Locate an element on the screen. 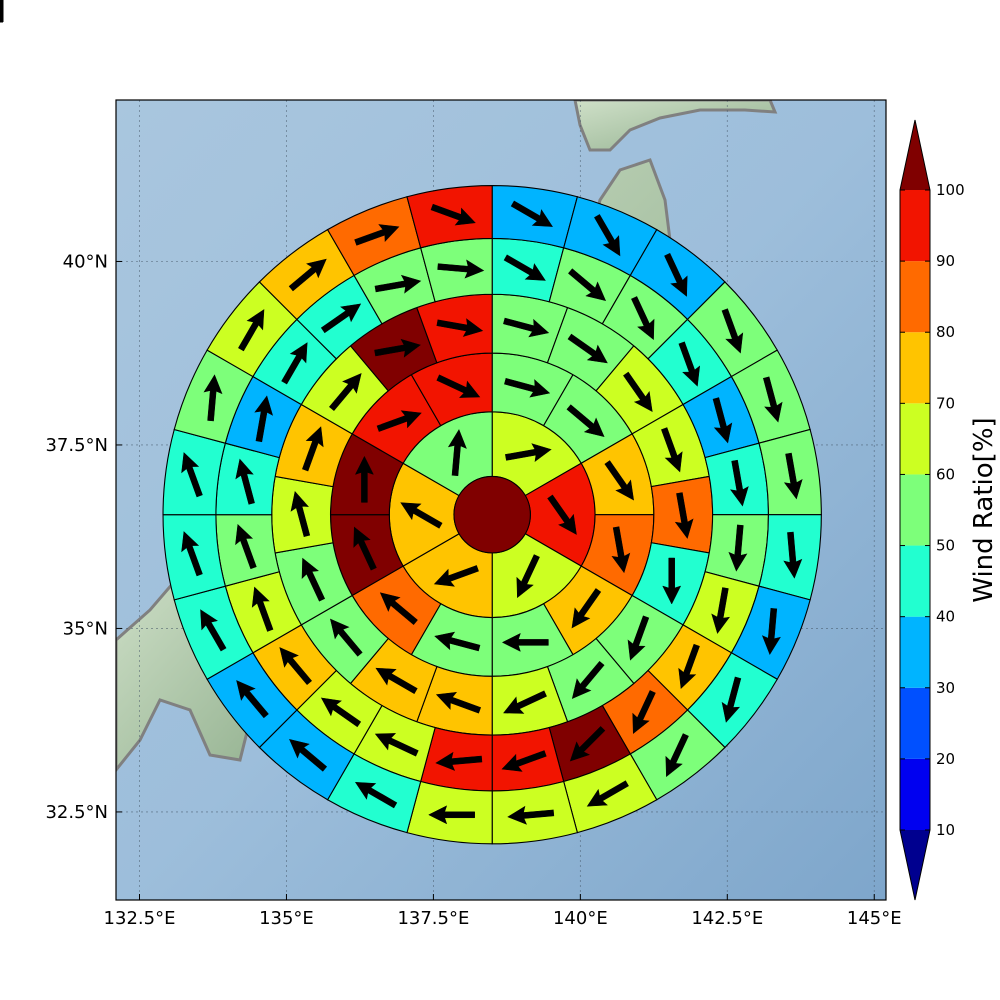 The width and height of the screenshot is (1000, 1000). y-tick-label: 35°N is located at coordinates (85, 628).